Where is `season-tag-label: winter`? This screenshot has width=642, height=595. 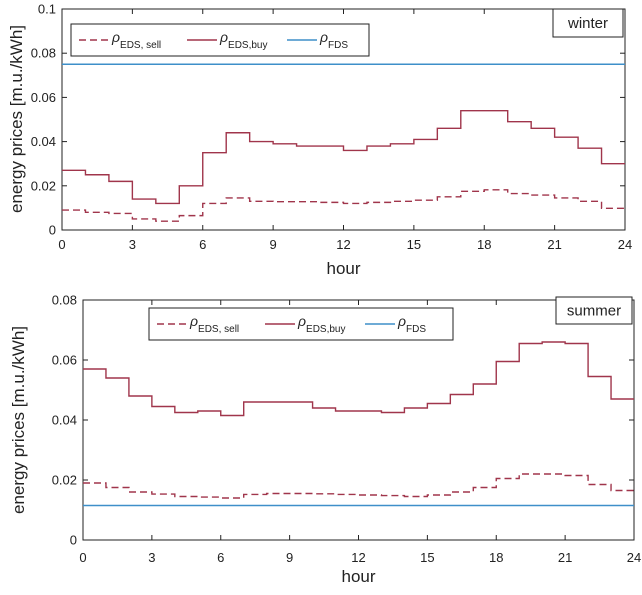
season-tag-label: winter is located at coordinates (587, 23).